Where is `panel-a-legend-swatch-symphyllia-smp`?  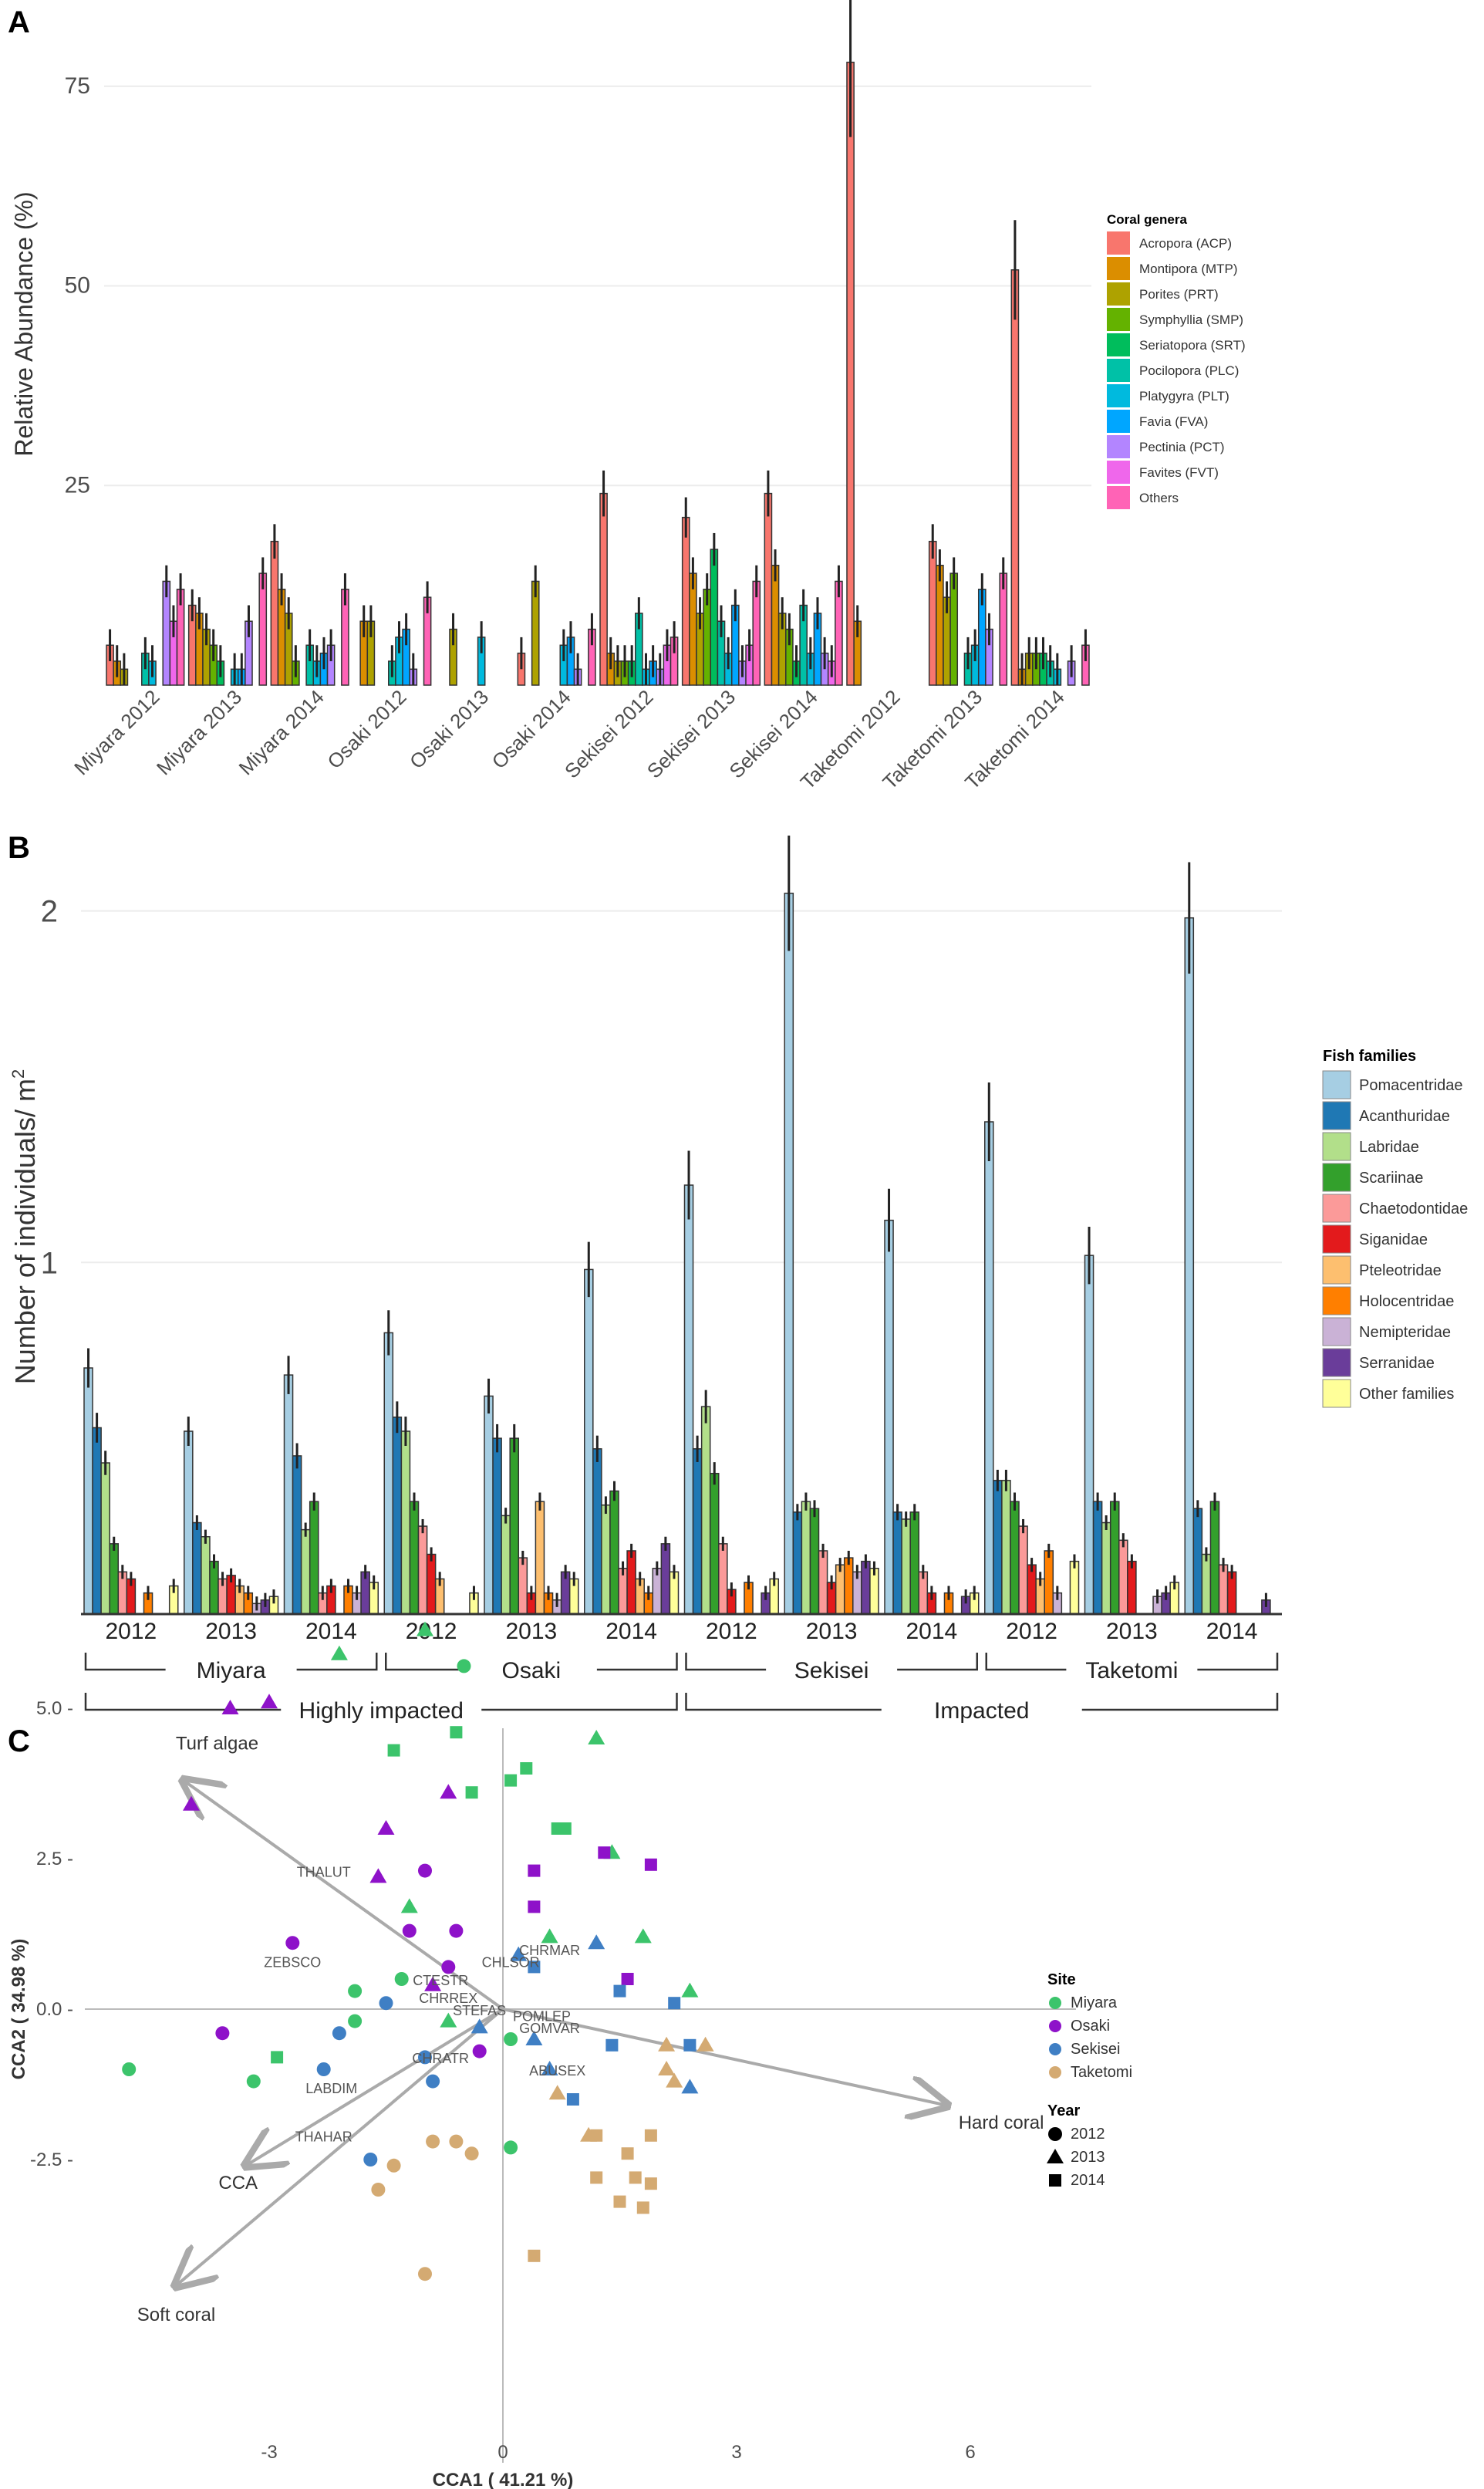 panel-a-legend-swatch-symphyllia-smp is located at coordinates (1118, 320).